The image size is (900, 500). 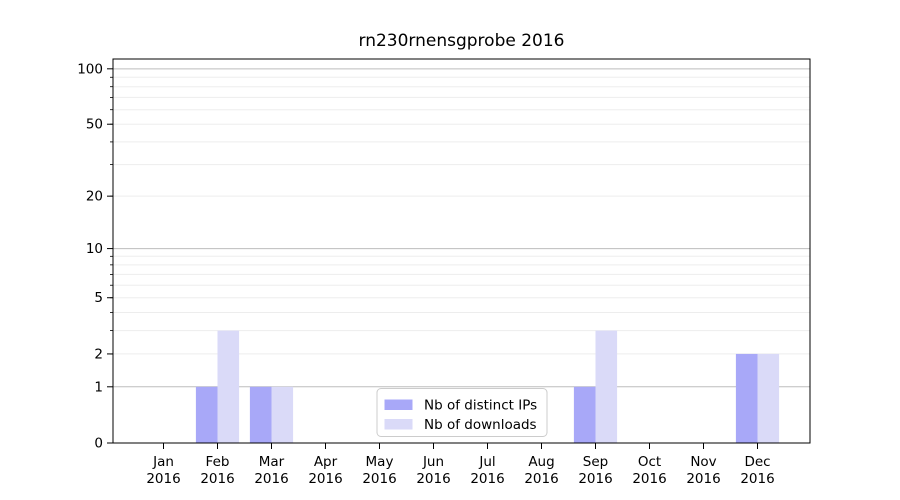 I want to click on x-tick-label-month: Oct, so click(x=649, y=462).